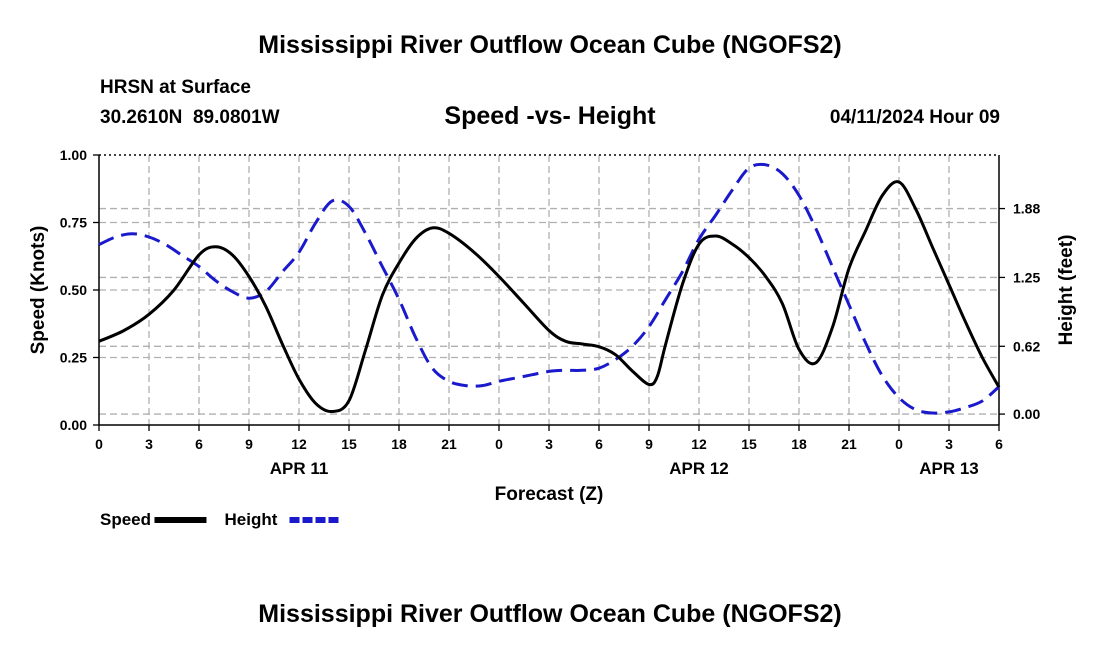 Image resolution: width=1100 pixels, height=650 pixels. What do you see at coordinates (175, 87) in the screenshot?
I see `station-label: HRSN at Surface` at bounding box center [175, 87].